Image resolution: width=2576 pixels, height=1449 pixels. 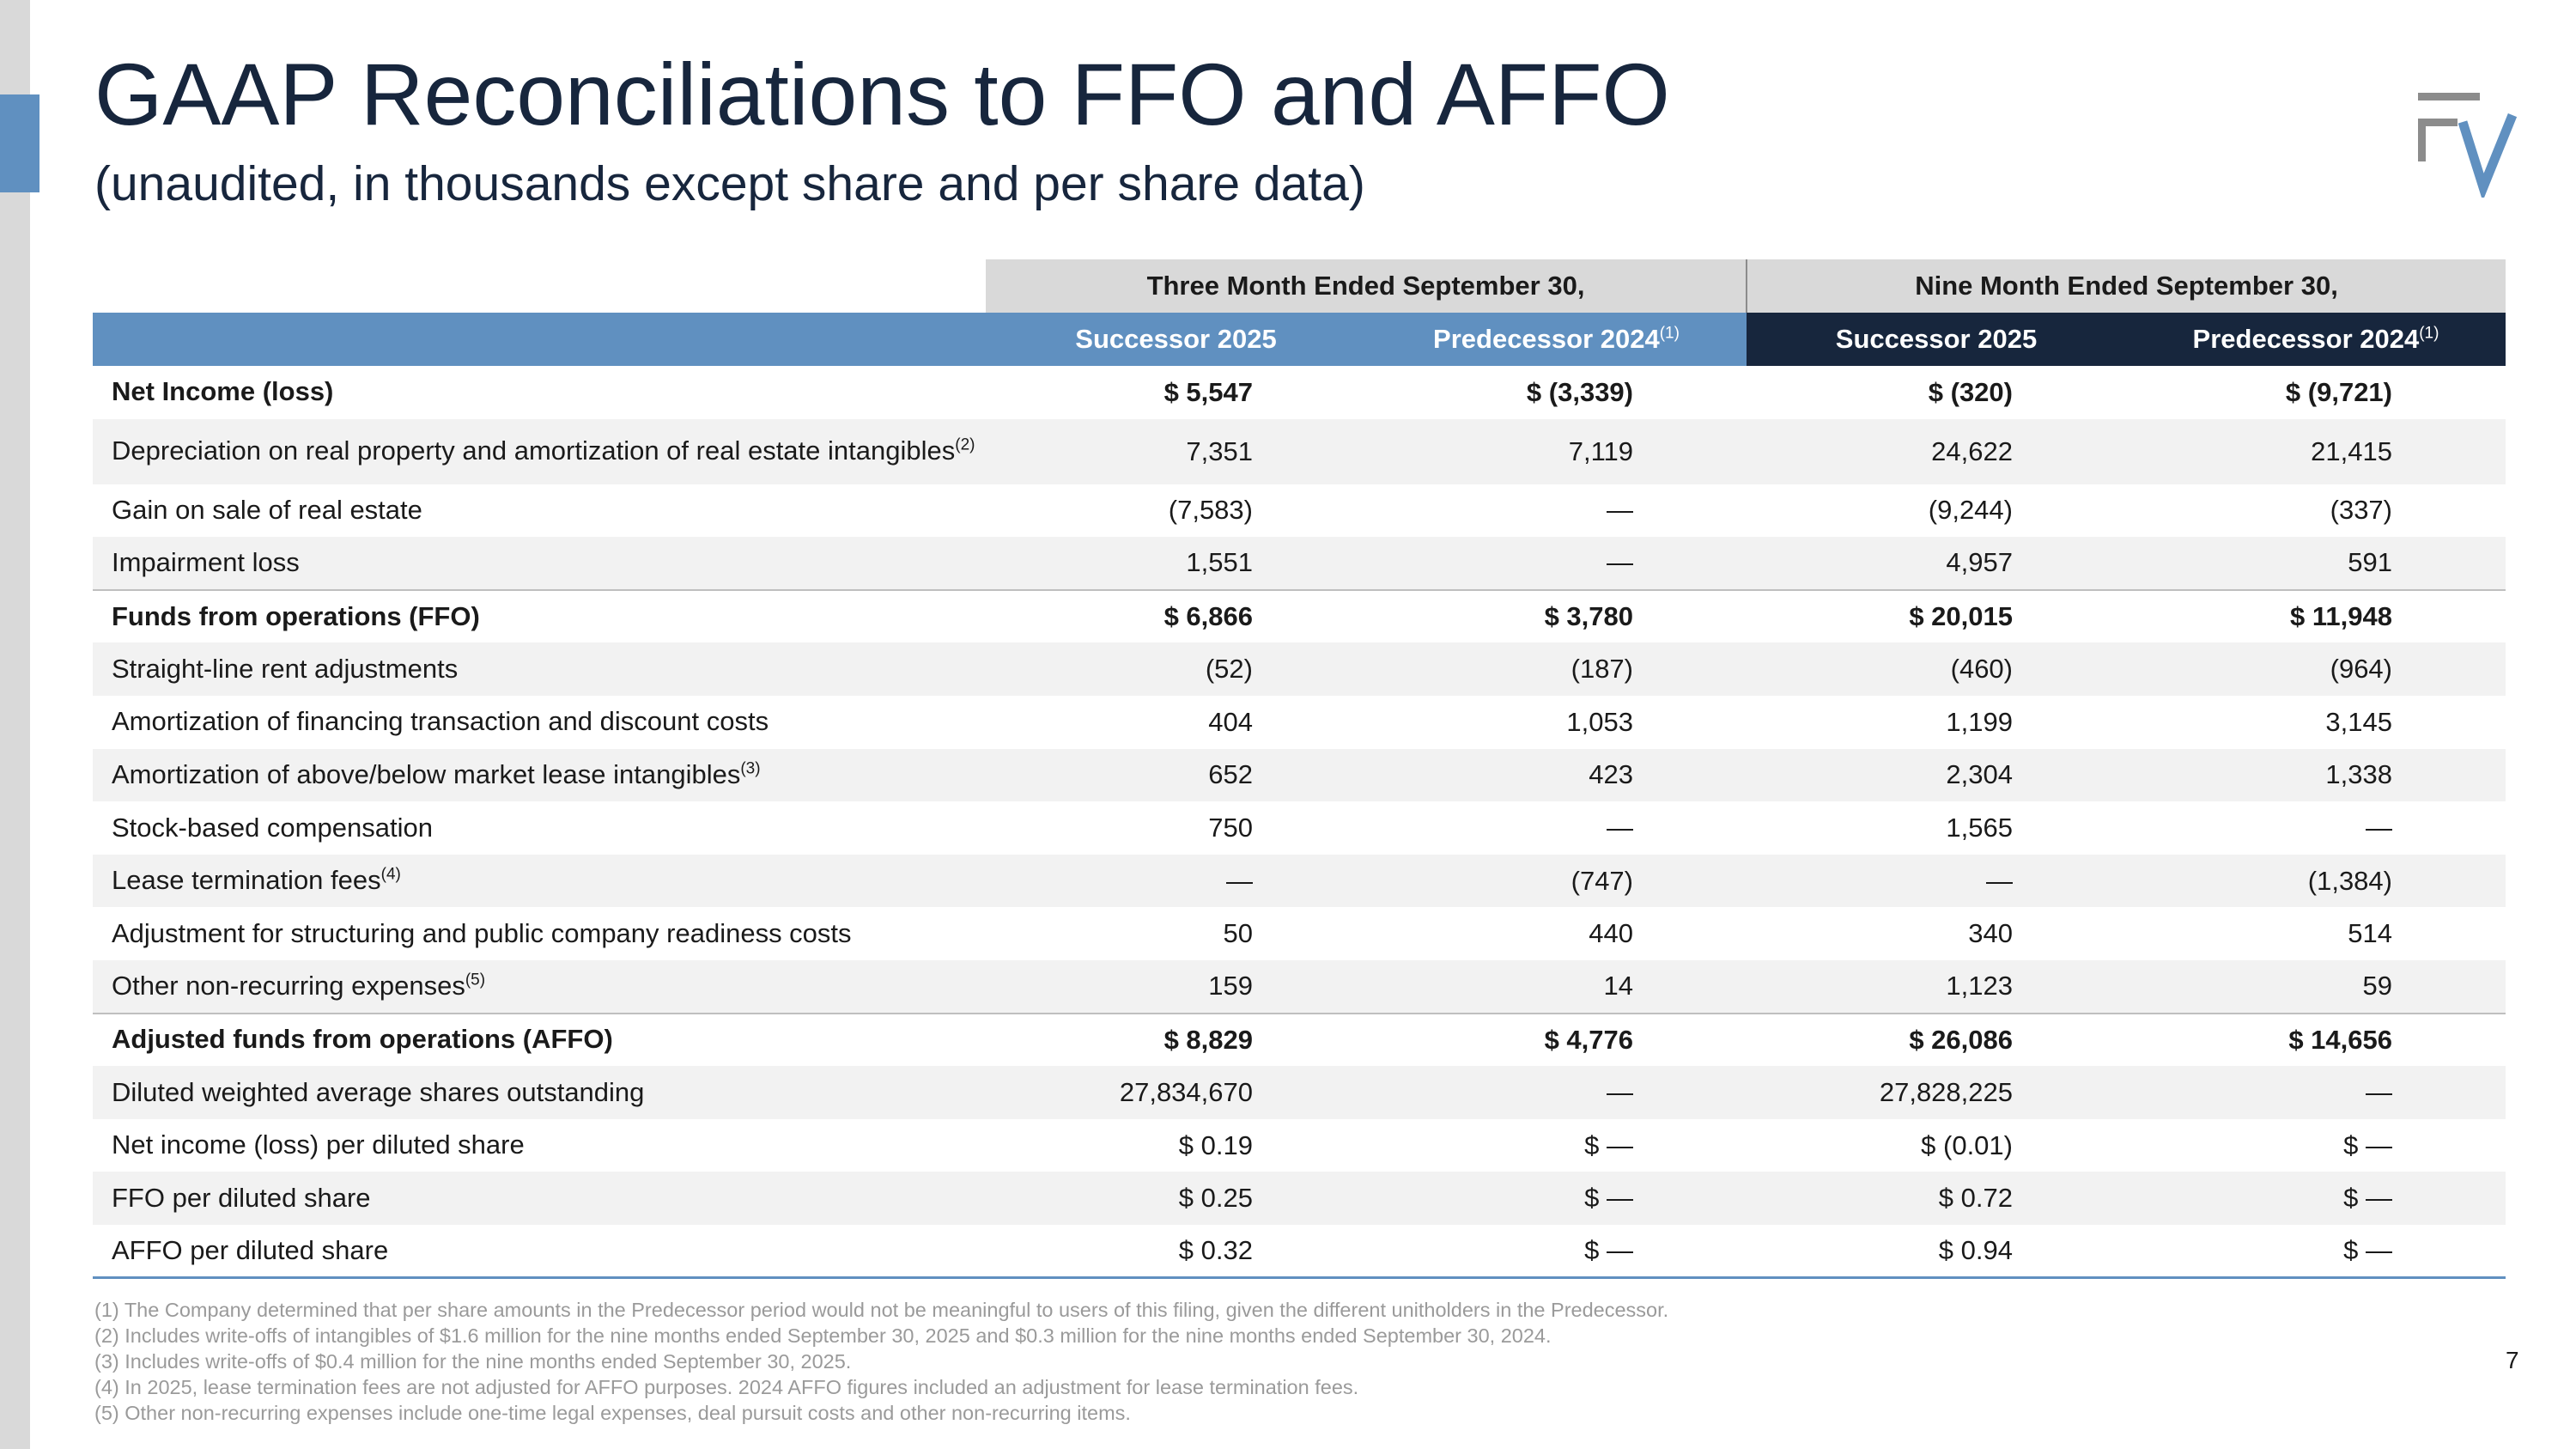 What do you see at coordinates (539, 339) in the screenshot?
I see `label-column-header` at bounding box center [539, 339].